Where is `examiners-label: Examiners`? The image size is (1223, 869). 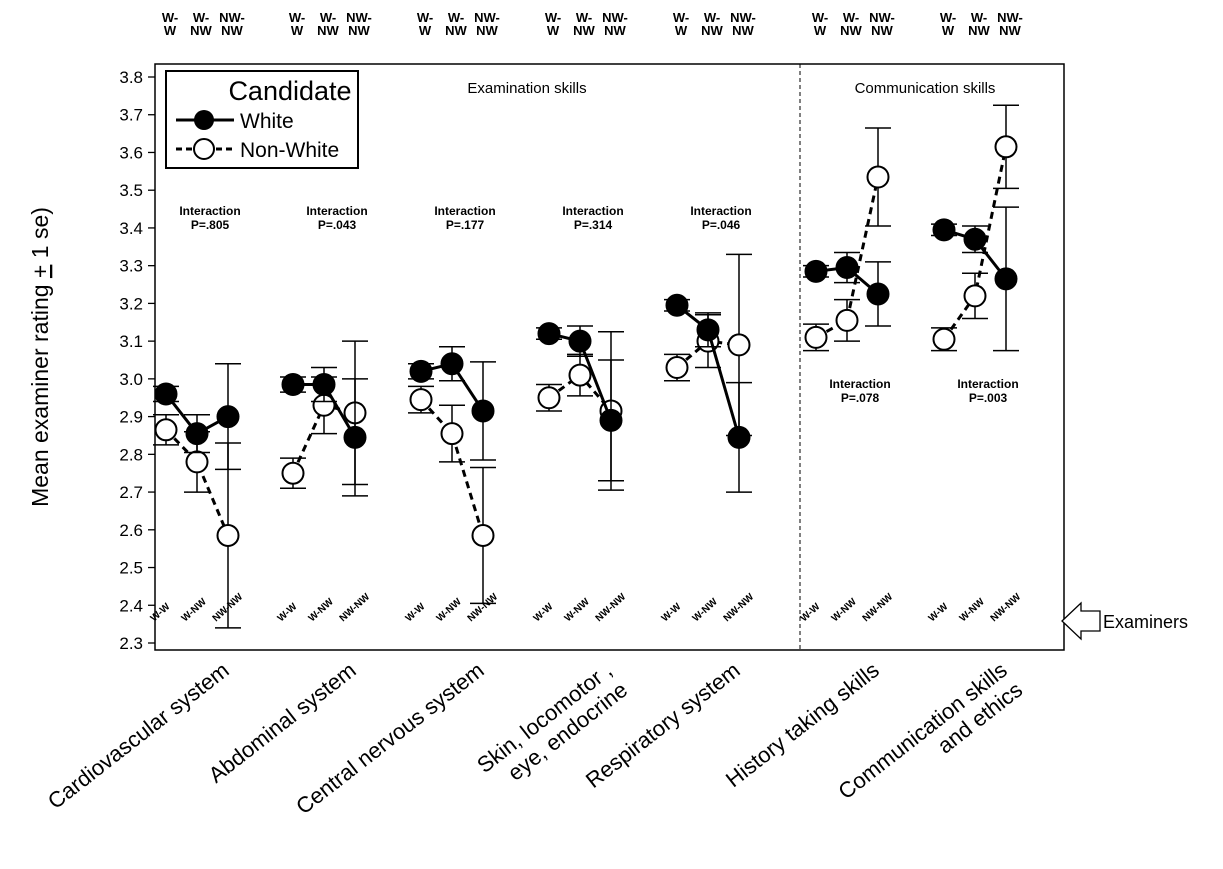
examiners-label: Examiners is located at coordinates (1145, 622).